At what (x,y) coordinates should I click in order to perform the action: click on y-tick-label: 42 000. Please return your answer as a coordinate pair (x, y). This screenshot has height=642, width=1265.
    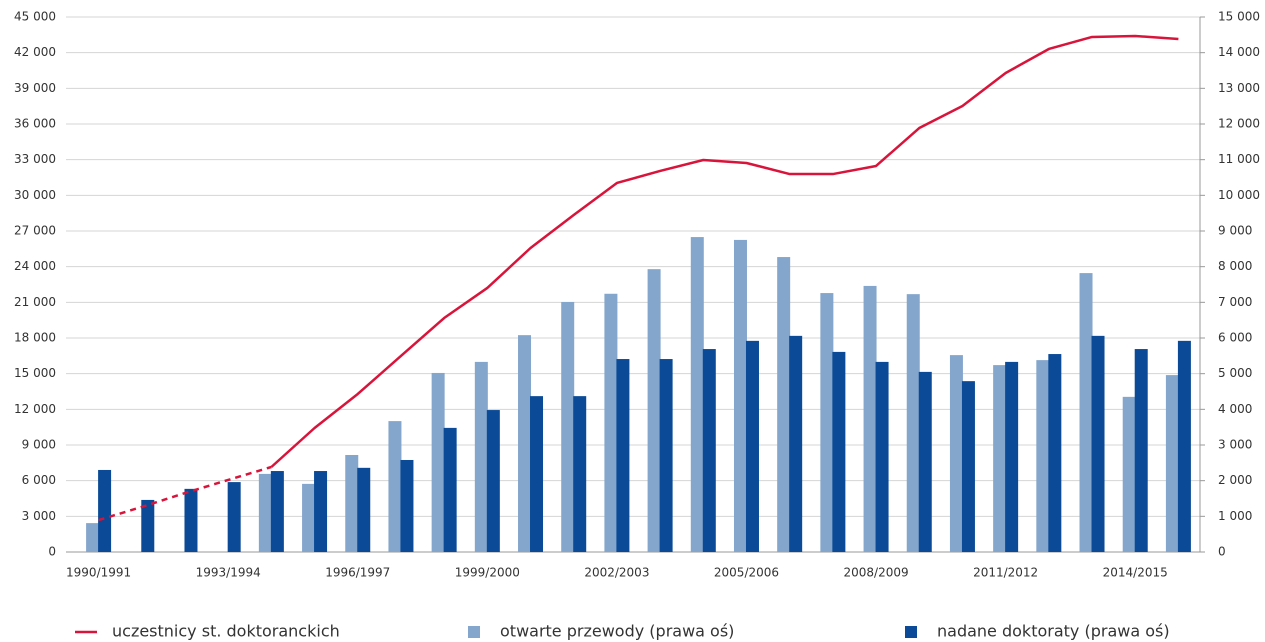
    Looking at the image, I should click on (35, 52).